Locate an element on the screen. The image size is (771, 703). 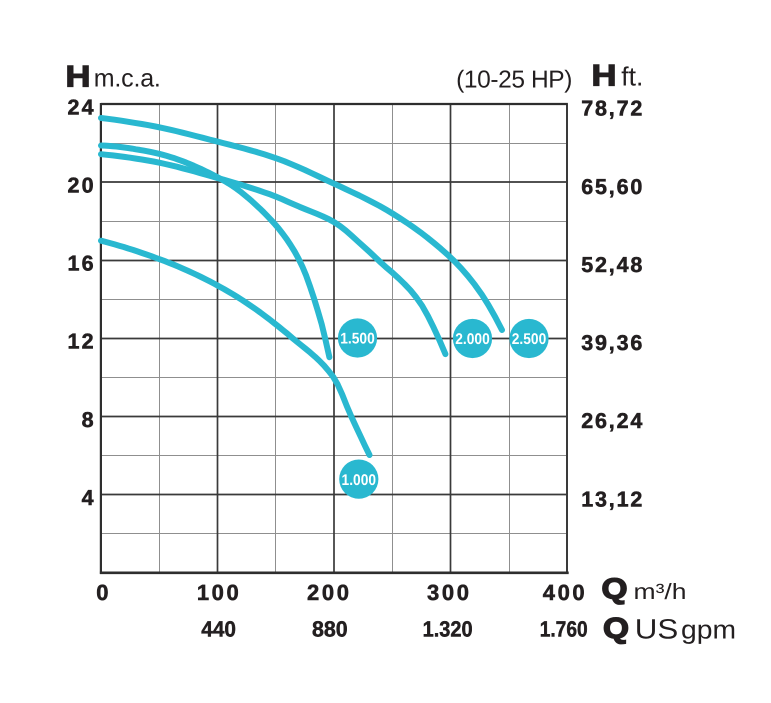
svg-text: 2.500 is located at coordinates (529, 339).